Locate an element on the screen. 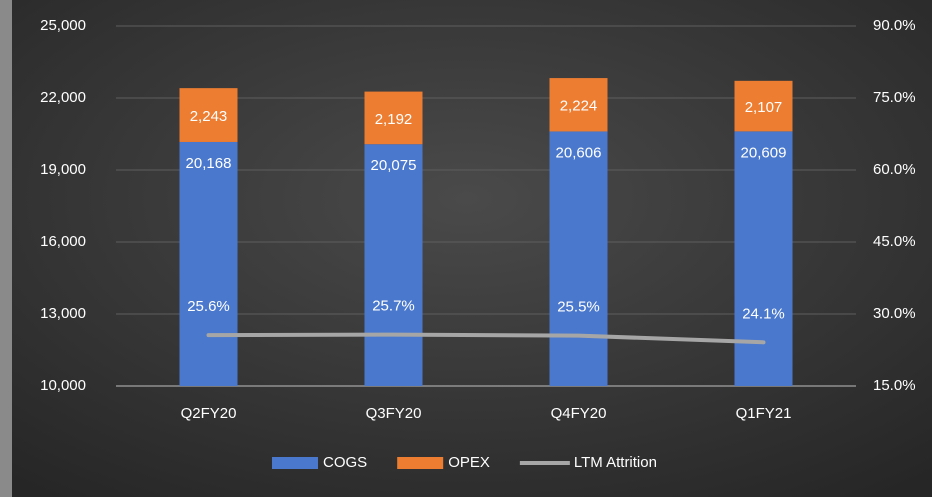  data-label: 2,224 is located at coordinates (579, 106).